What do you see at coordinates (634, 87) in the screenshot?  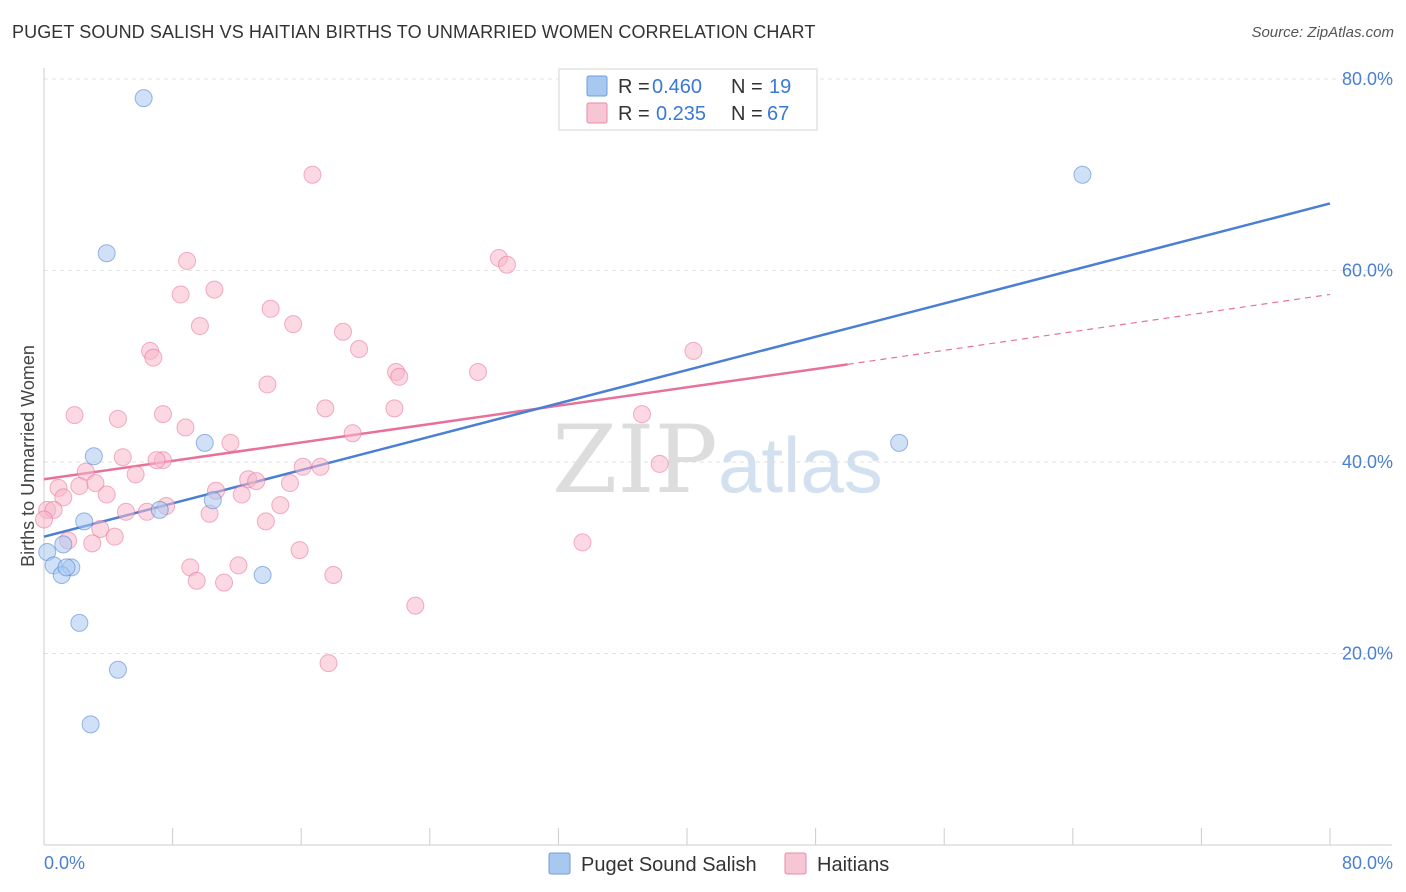 I see `legend-r-label-1: R =` at bounding box center [634, 87].